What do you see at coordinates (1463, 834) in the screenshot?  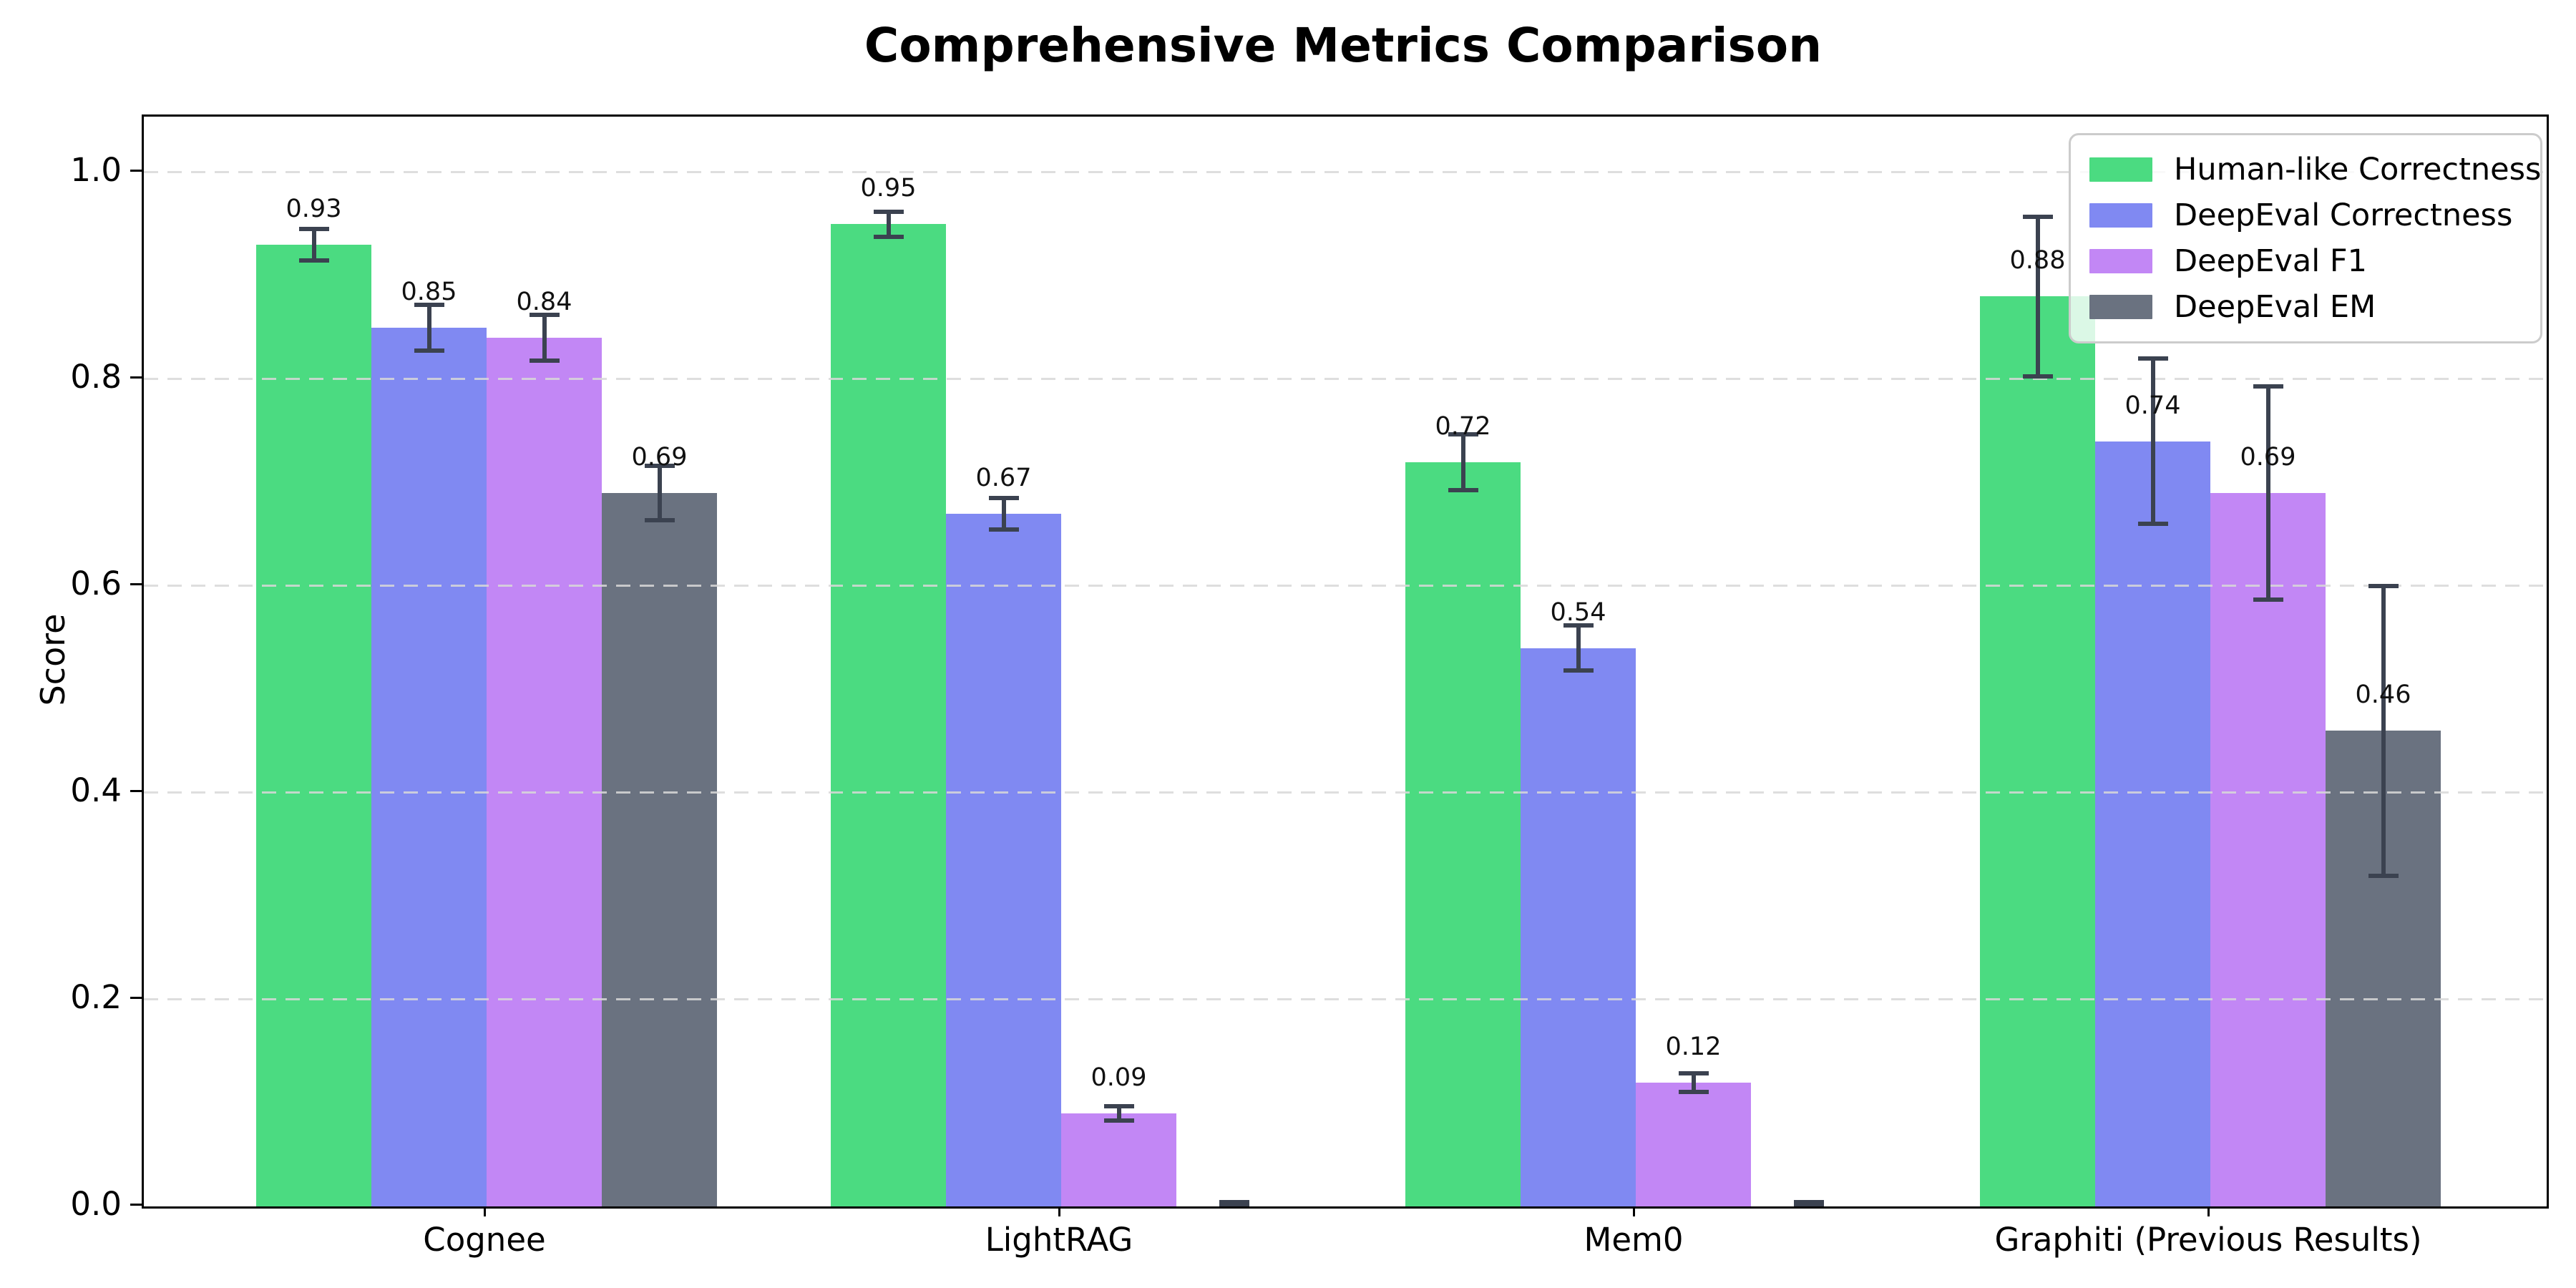 I see `bar-mem0-human-like-correctness` at bounding box center [1463, 834].